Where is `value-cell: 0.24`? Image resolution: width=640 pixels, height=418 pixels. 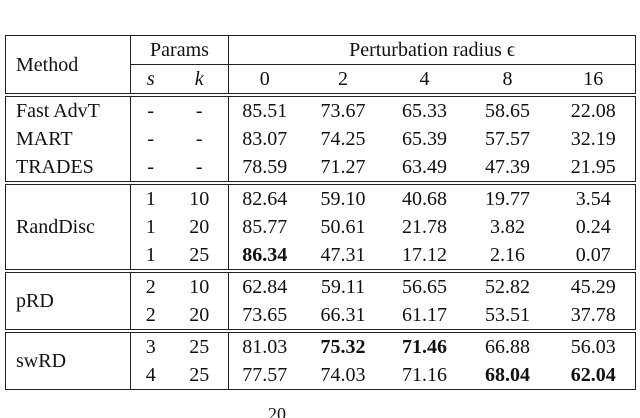
value-cell: 0.24 is located at coordinates (593, 227).